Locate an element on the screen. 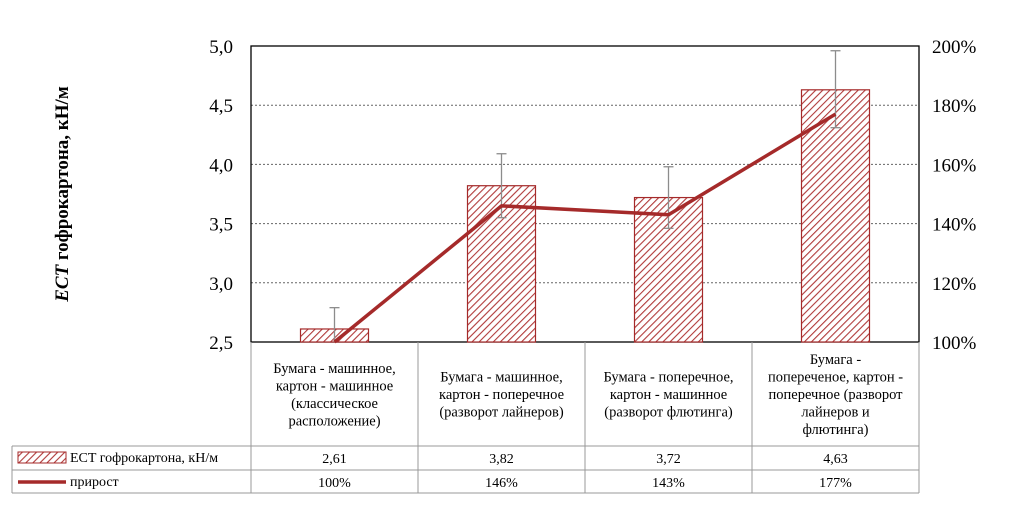 Image resolution: width=1024 pixels, height=516 pixels. y-tick-label: 4,0 is located at coordinates (221, 165).